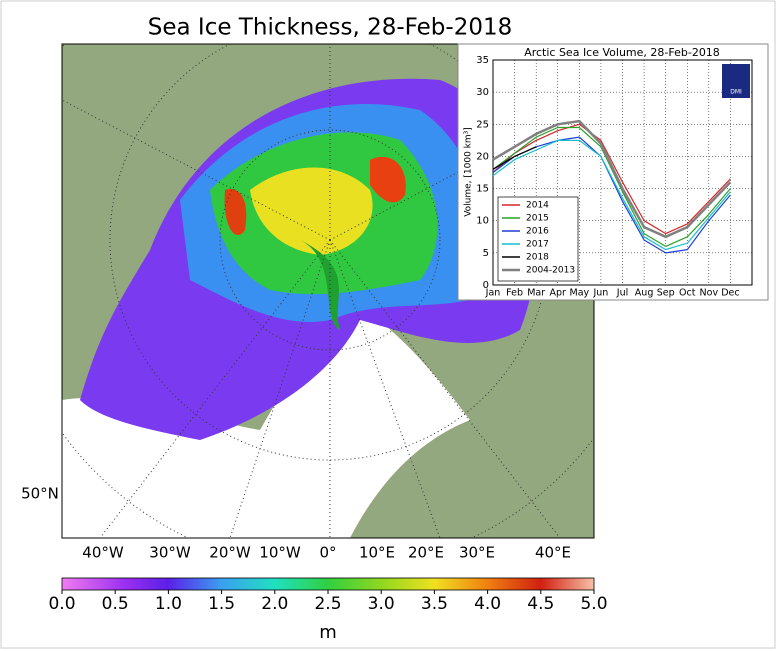 The image size is (778, 651). Describe the element at coordinates (482, 124) in the screenshot. I see `y-tick-label: 25` at that location.